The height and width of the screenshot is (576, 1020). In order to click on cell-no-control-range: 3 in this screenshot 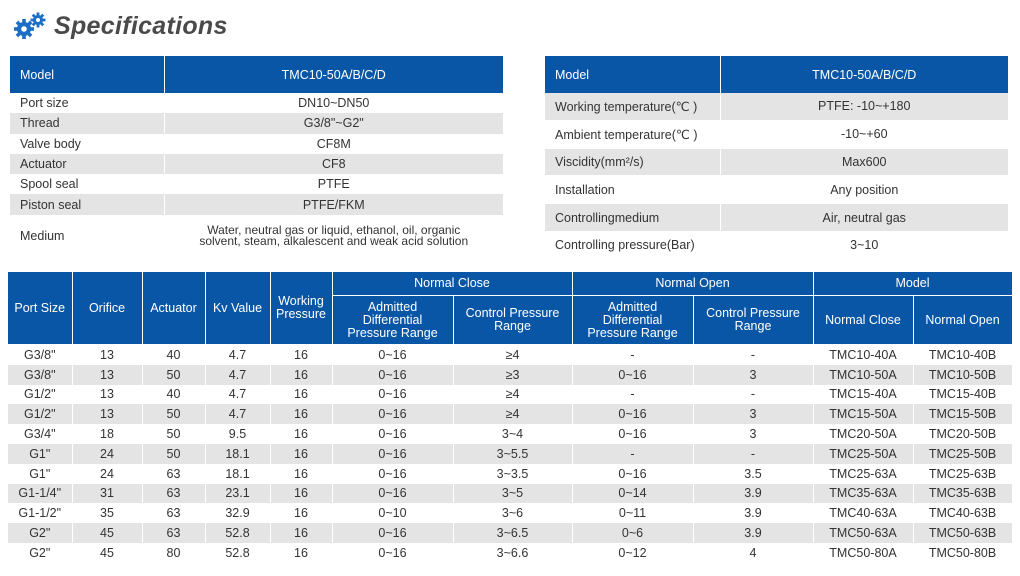, I will do `click(753, 434)`.